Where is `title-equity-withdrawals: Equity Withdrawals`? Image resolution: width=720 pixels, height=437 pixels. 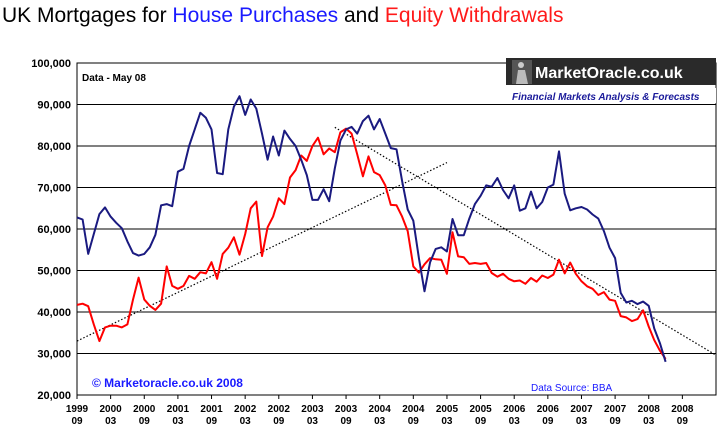 title-equity-withdrawals: Equity Withdrawals is located at coordinates (474, 15).